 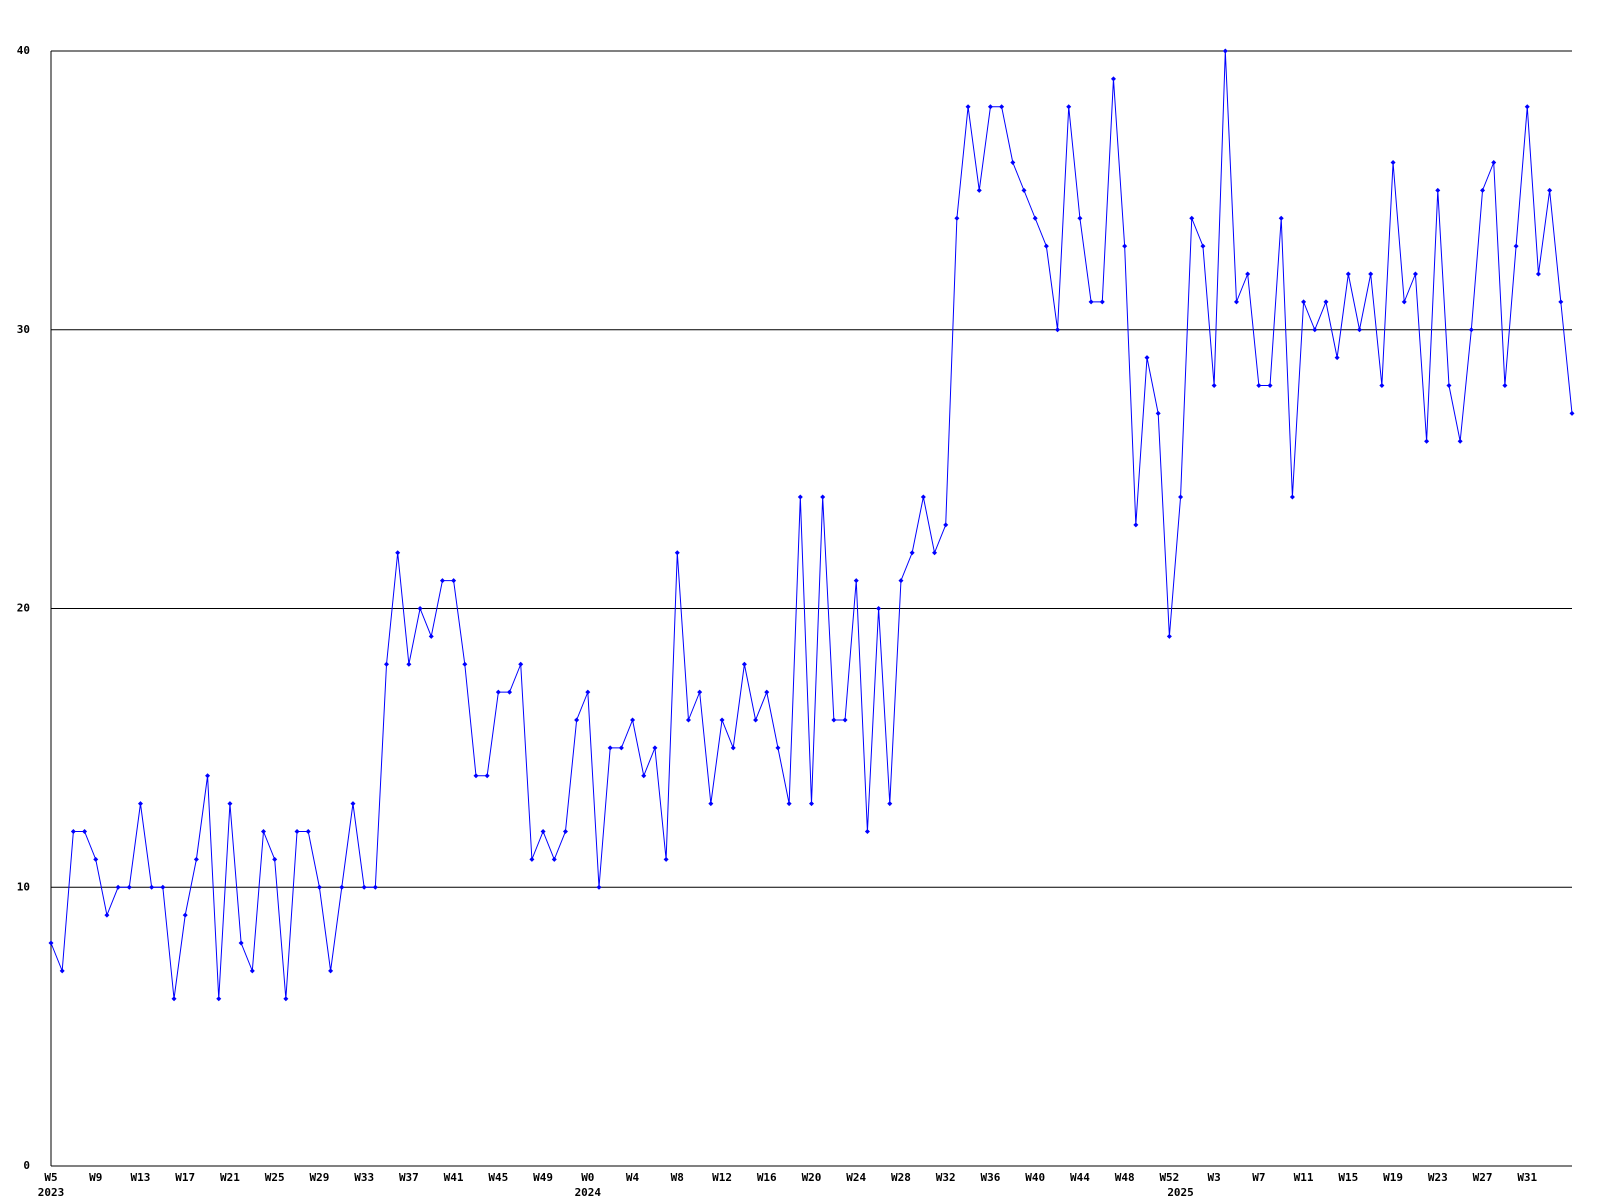 What do you see at coordinates (498, 1177) in the screenshot?
I see `x-tick-label: W45` at bounding box center [498, 1177].